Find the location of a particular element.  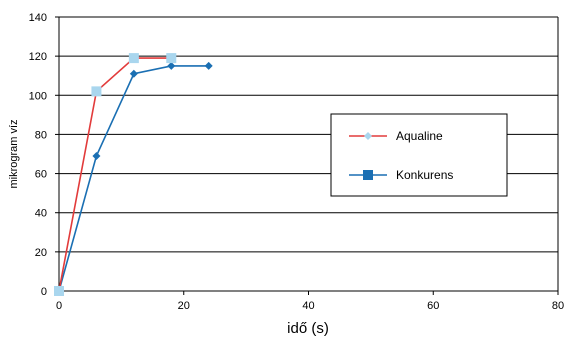

x-tick-label: 80 is located at coordinates (558, 306).